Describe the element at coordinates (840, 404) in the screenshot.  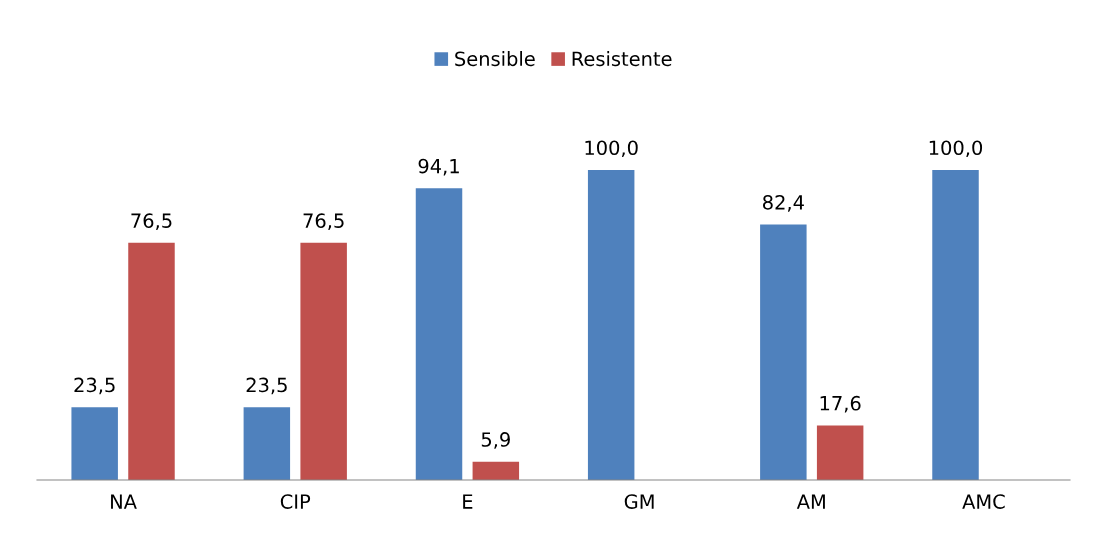
I see `data-label: 17,6` at that location.